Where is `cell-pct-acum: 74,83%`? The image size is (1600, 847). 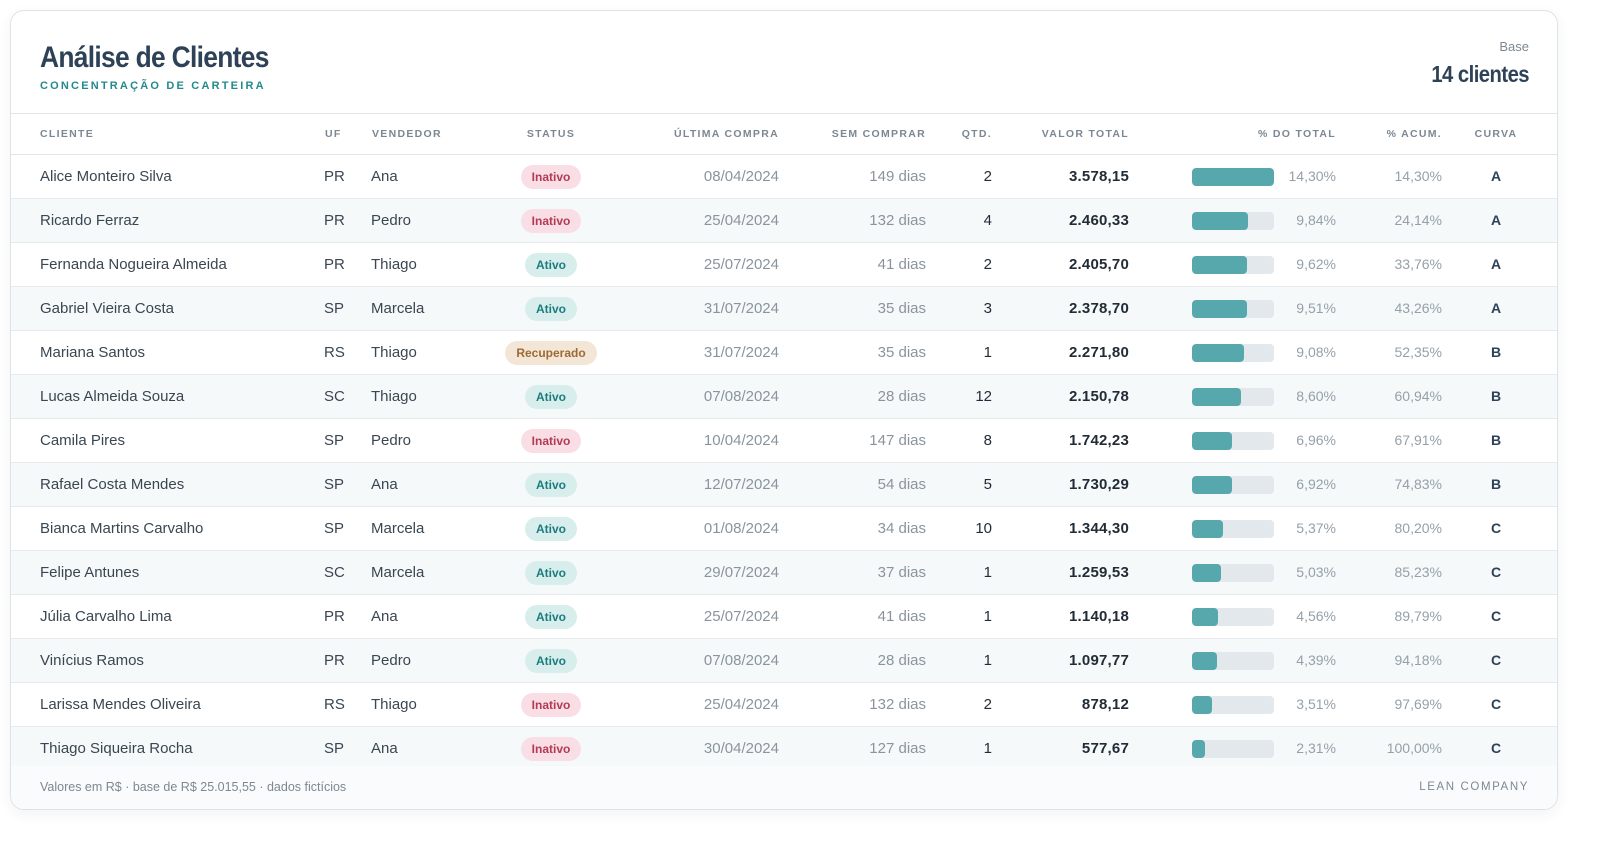 cell-pct-acum: 74,83% is located at coordinates (1418, 484).